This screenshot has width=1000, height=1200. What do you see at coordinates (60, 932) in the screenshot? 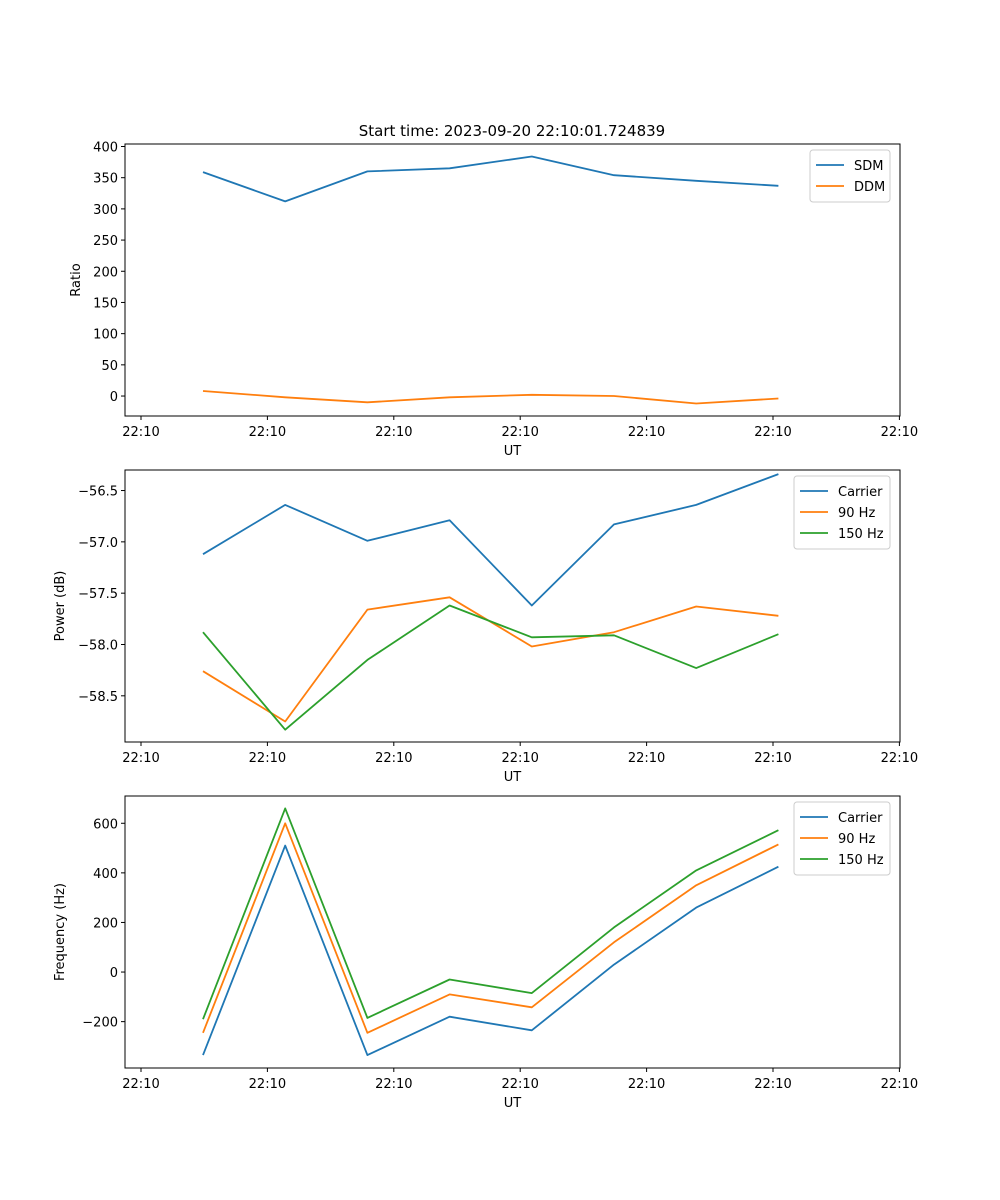
I see `y-axis-label: Frequency (Hz)` at bounding box center [60, 932].